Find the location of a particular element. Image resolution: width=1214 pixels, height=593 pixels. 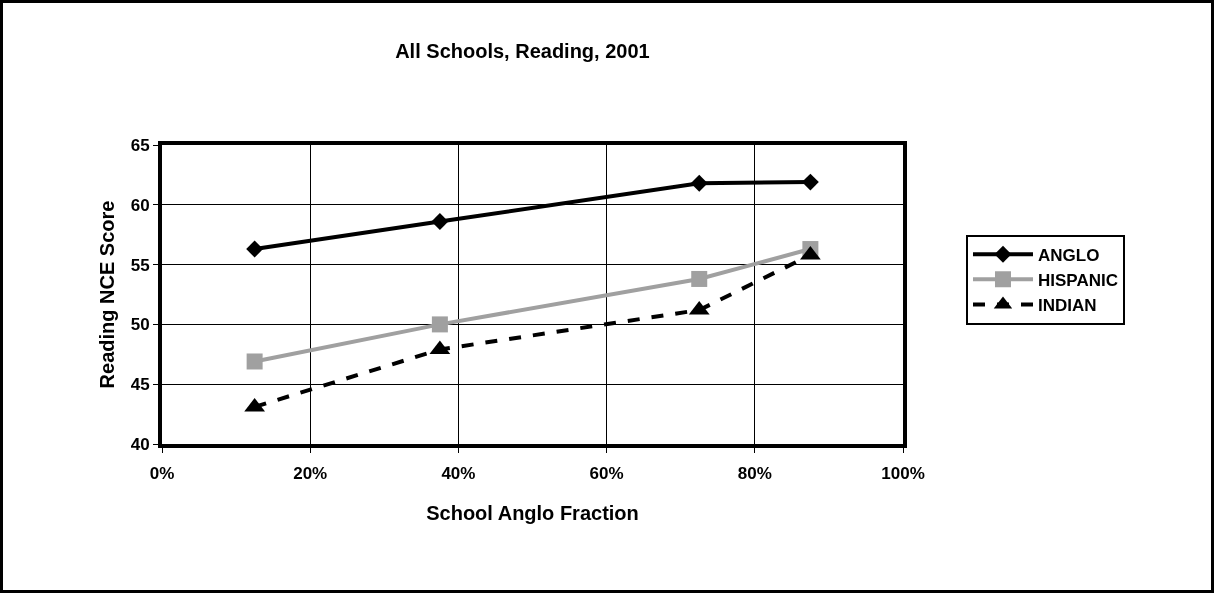

x-tick-label: 80% is located at coordinates (754, 474).